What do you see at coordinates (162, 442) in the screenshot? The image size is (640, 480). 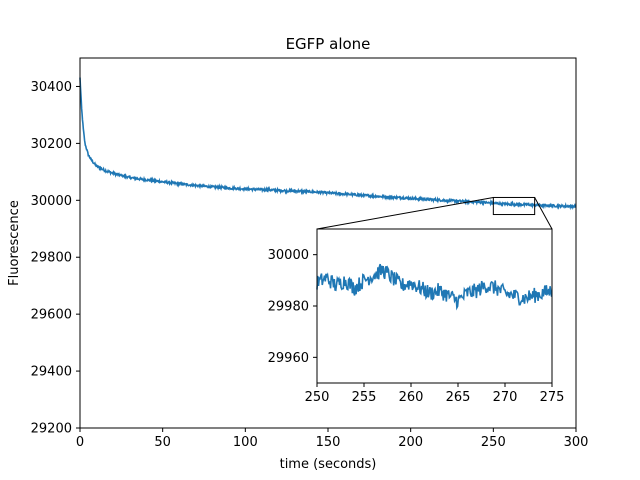 I see `x-tick-label: 50` at bounding box center [162, 442].